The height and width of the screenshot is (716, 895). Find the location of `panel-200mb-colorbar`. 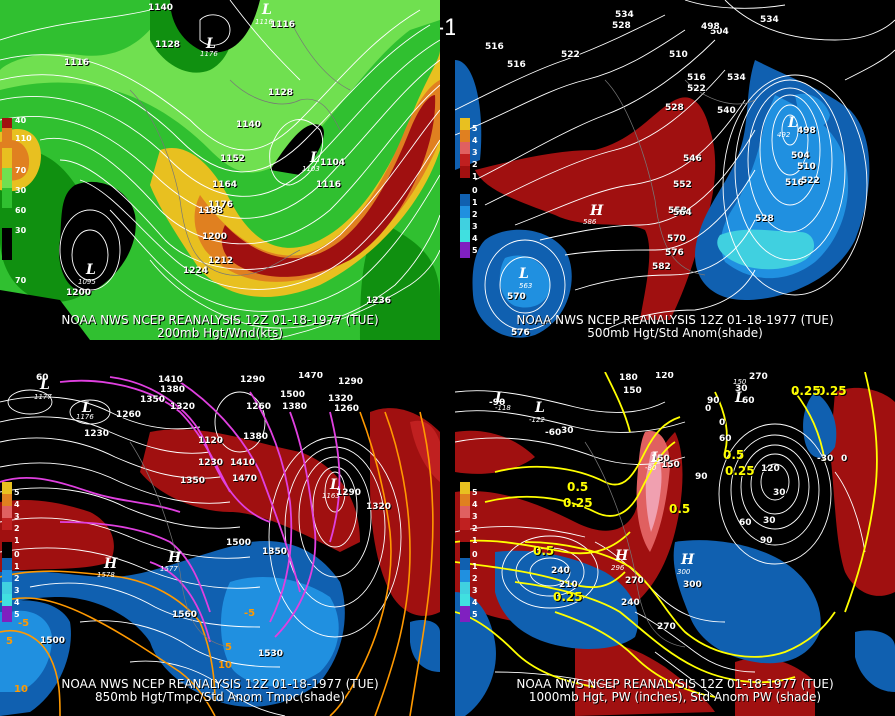

panel-200mb-colorbar is located at coordinates (7, 189).